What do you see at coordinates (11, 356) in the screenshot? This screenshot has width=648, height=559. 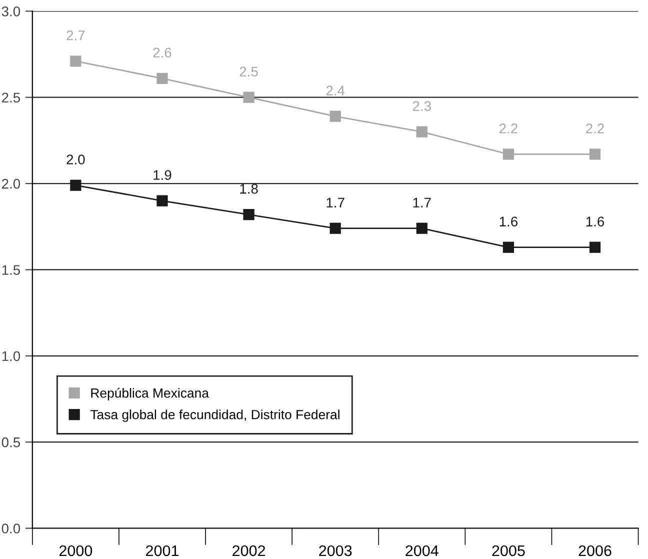 I see `y-tick-label: 1.0` at bounding box center [11, 356].